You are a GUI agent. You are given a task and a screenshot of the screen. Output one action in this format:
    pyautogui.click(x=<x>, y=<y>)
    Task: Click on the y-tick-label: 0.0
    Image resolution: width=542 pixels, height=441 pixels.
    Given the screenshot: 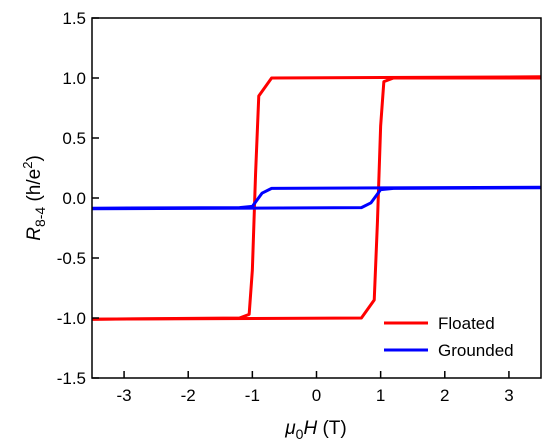 What is the action you would take?
    pyautogui.click(x=74, y=198)
    